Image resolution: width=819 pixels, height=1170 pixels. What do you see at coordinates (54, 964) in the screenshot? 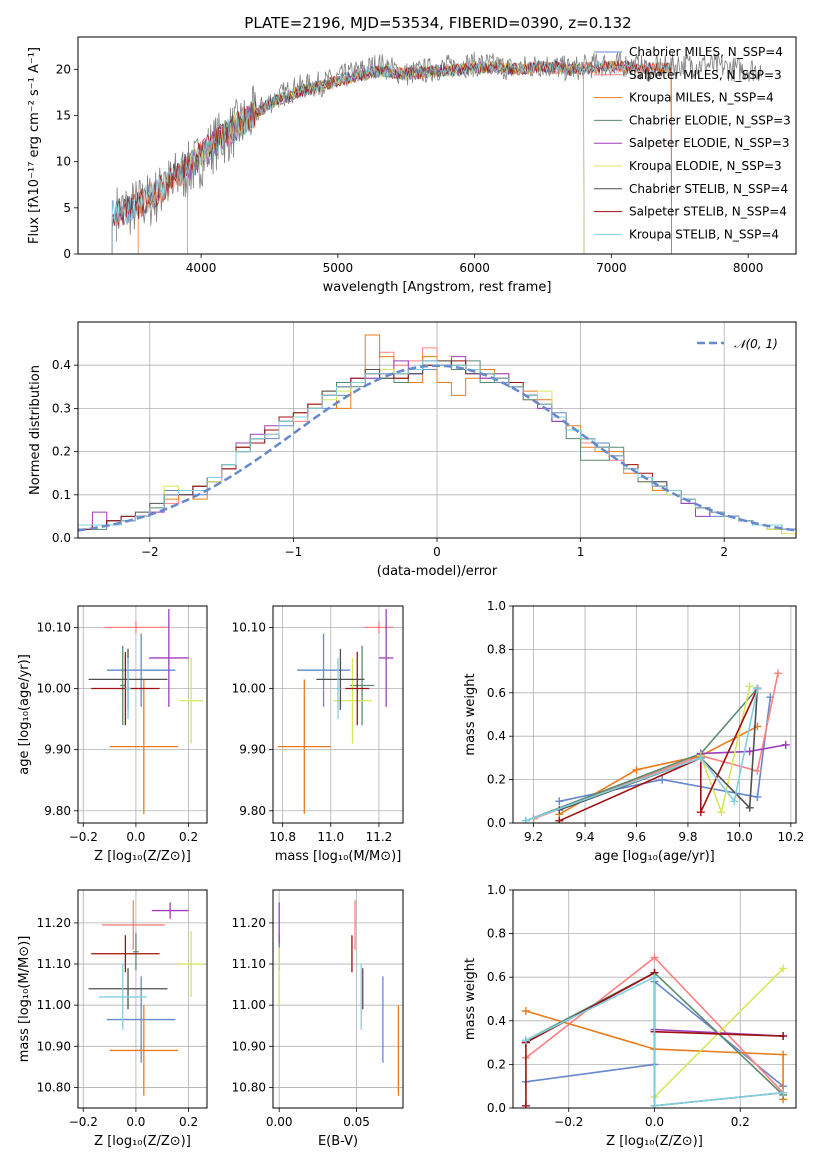
I see `y-tick-label: 11.10` at bounding box center [54, 964].